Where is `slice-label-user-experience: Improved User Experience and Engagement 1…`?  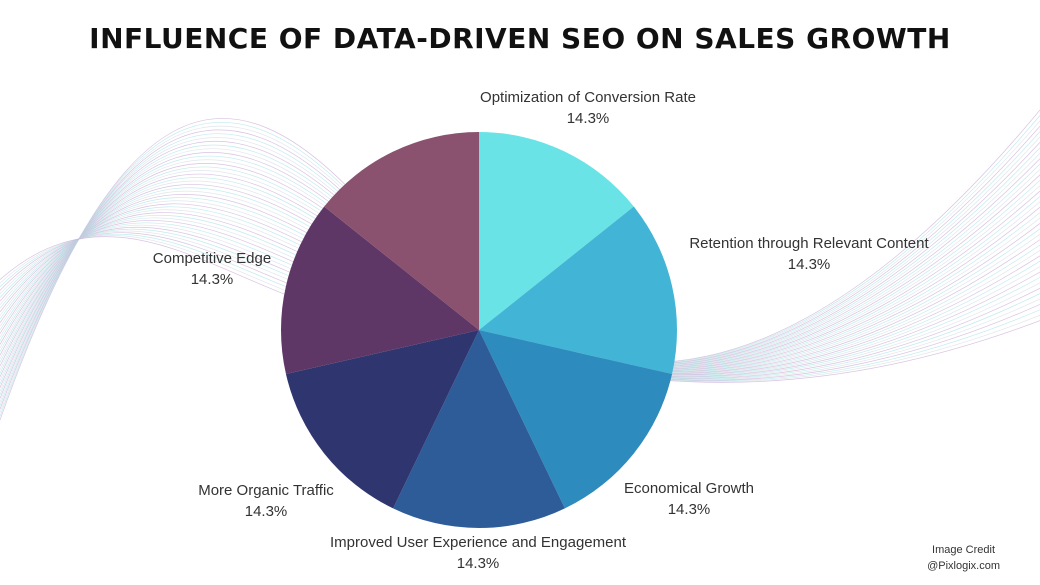
slice-label-user-experience: Improved User Experience and Engagement 1… is located at coordinates (478, 553).